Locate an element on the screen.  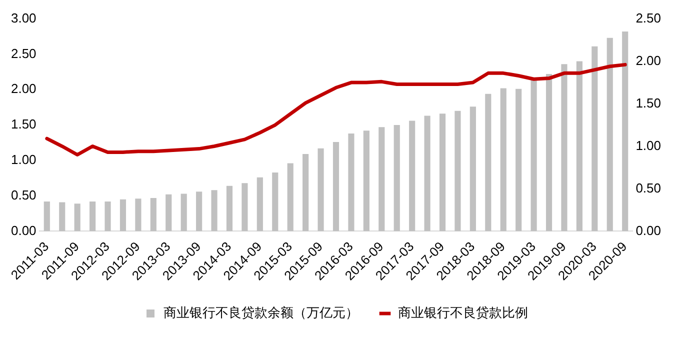
y-tick-label: 1.00 is located at coordinates (23, 159).